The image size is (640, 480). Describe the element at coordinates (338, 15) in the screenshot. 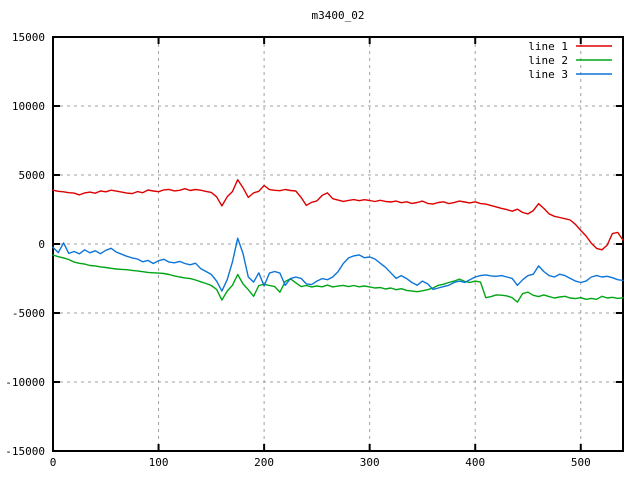

I see `chart-title: m3400_02` at that location.